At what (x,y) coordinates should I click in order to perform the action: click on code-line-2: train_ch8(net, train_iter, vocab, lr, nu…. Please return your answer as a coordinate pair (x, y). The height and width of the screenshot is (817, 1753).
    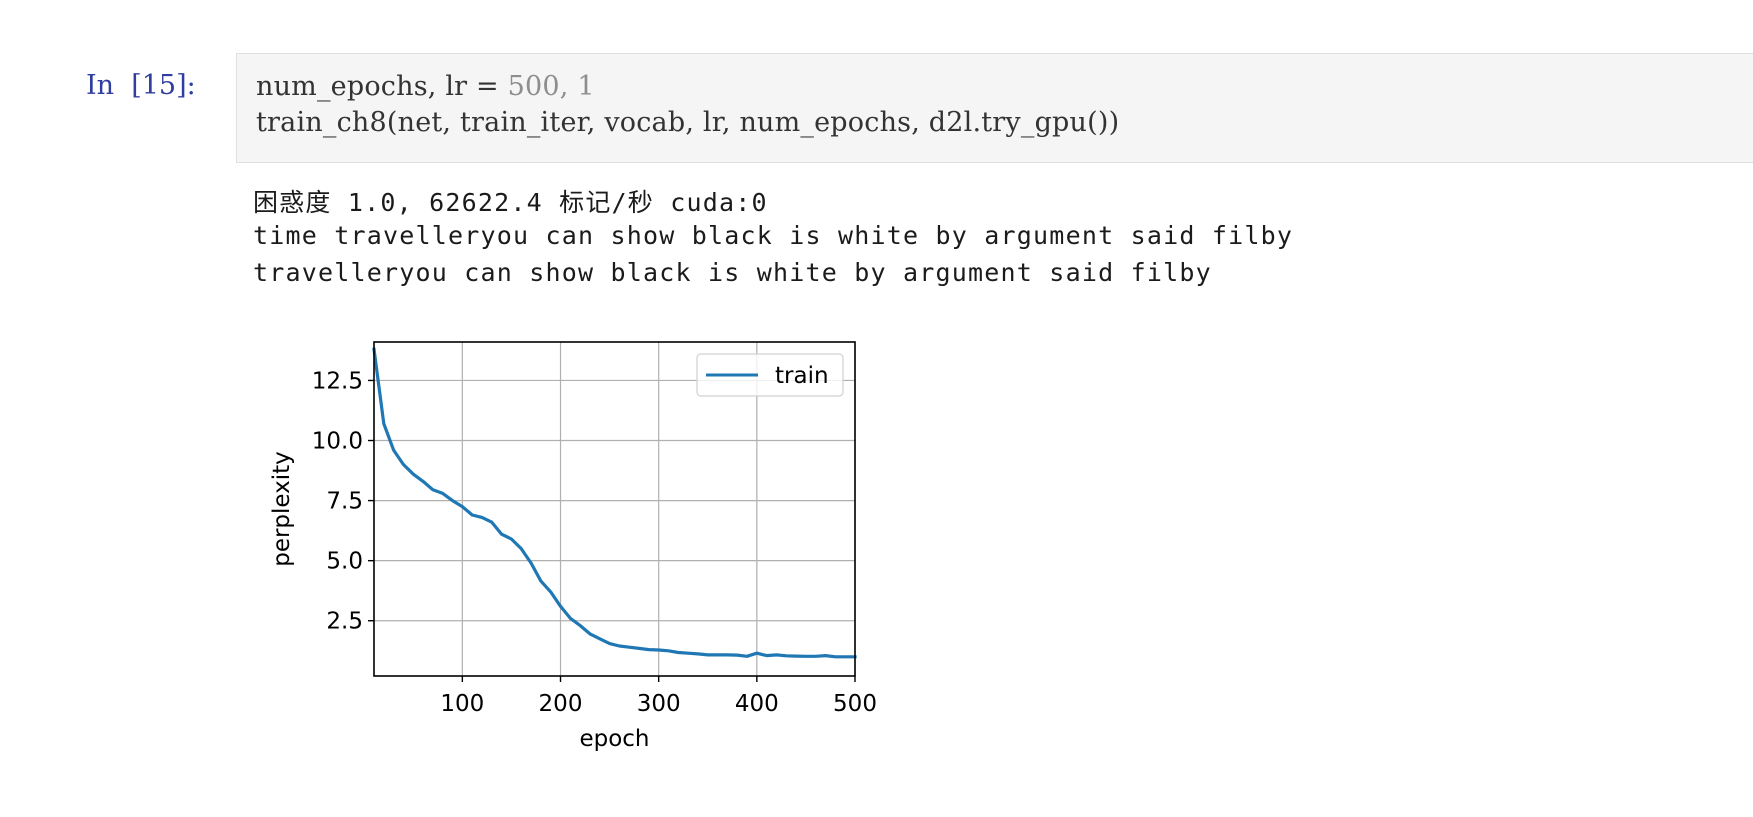
    Looking at the image, I should click on (687, 122).